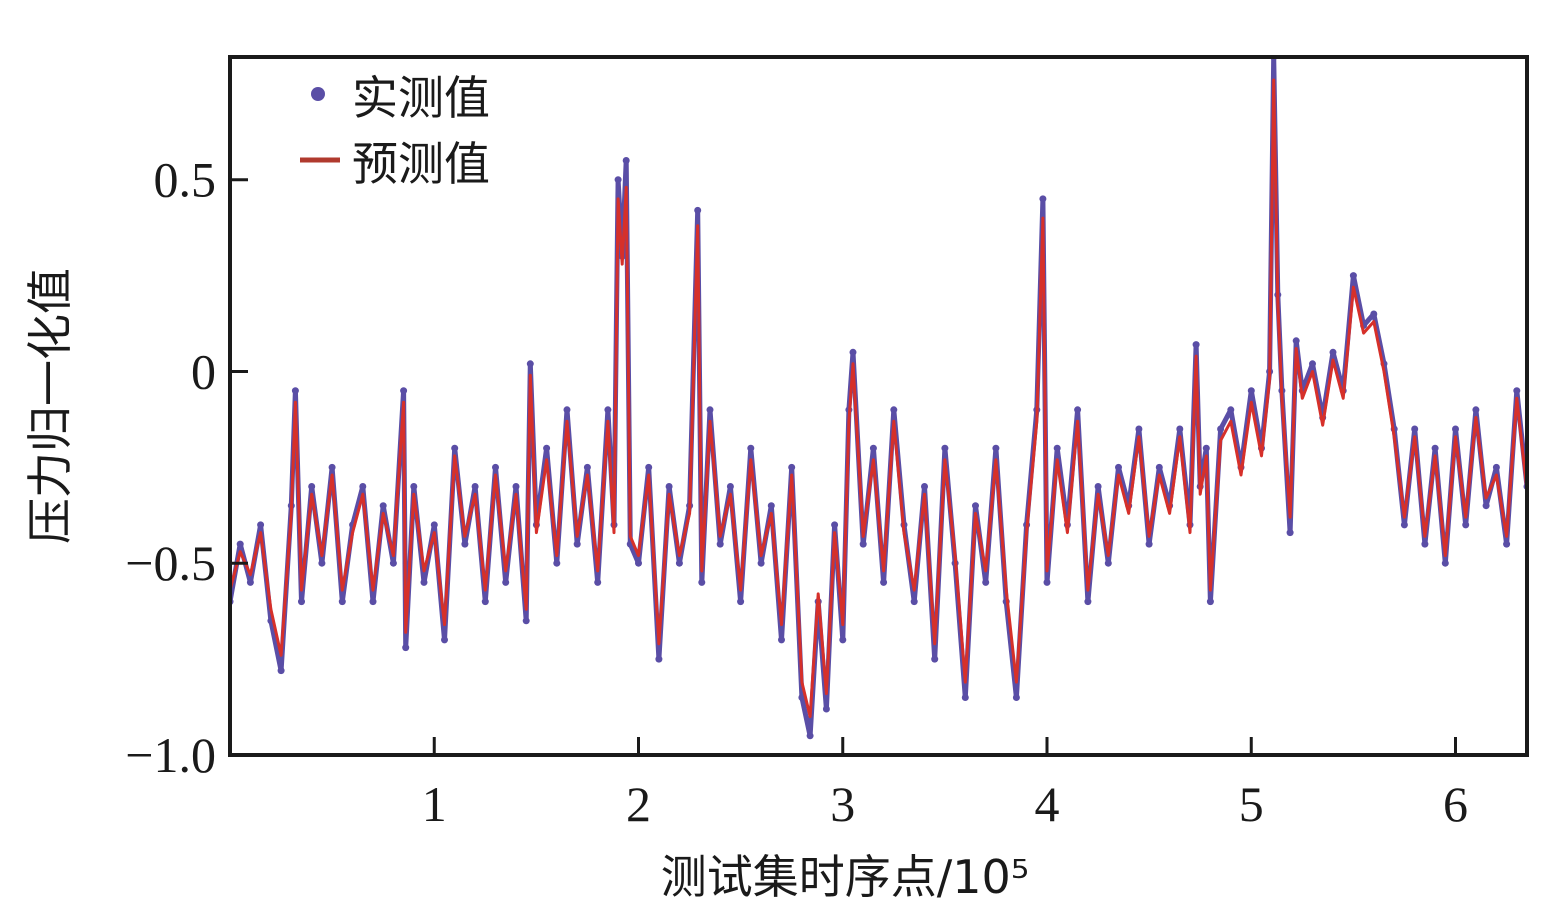  Describe the element at coordinates (421, 164) in the screenshot. I see `legend-label-predicted: 预测值` at that location.